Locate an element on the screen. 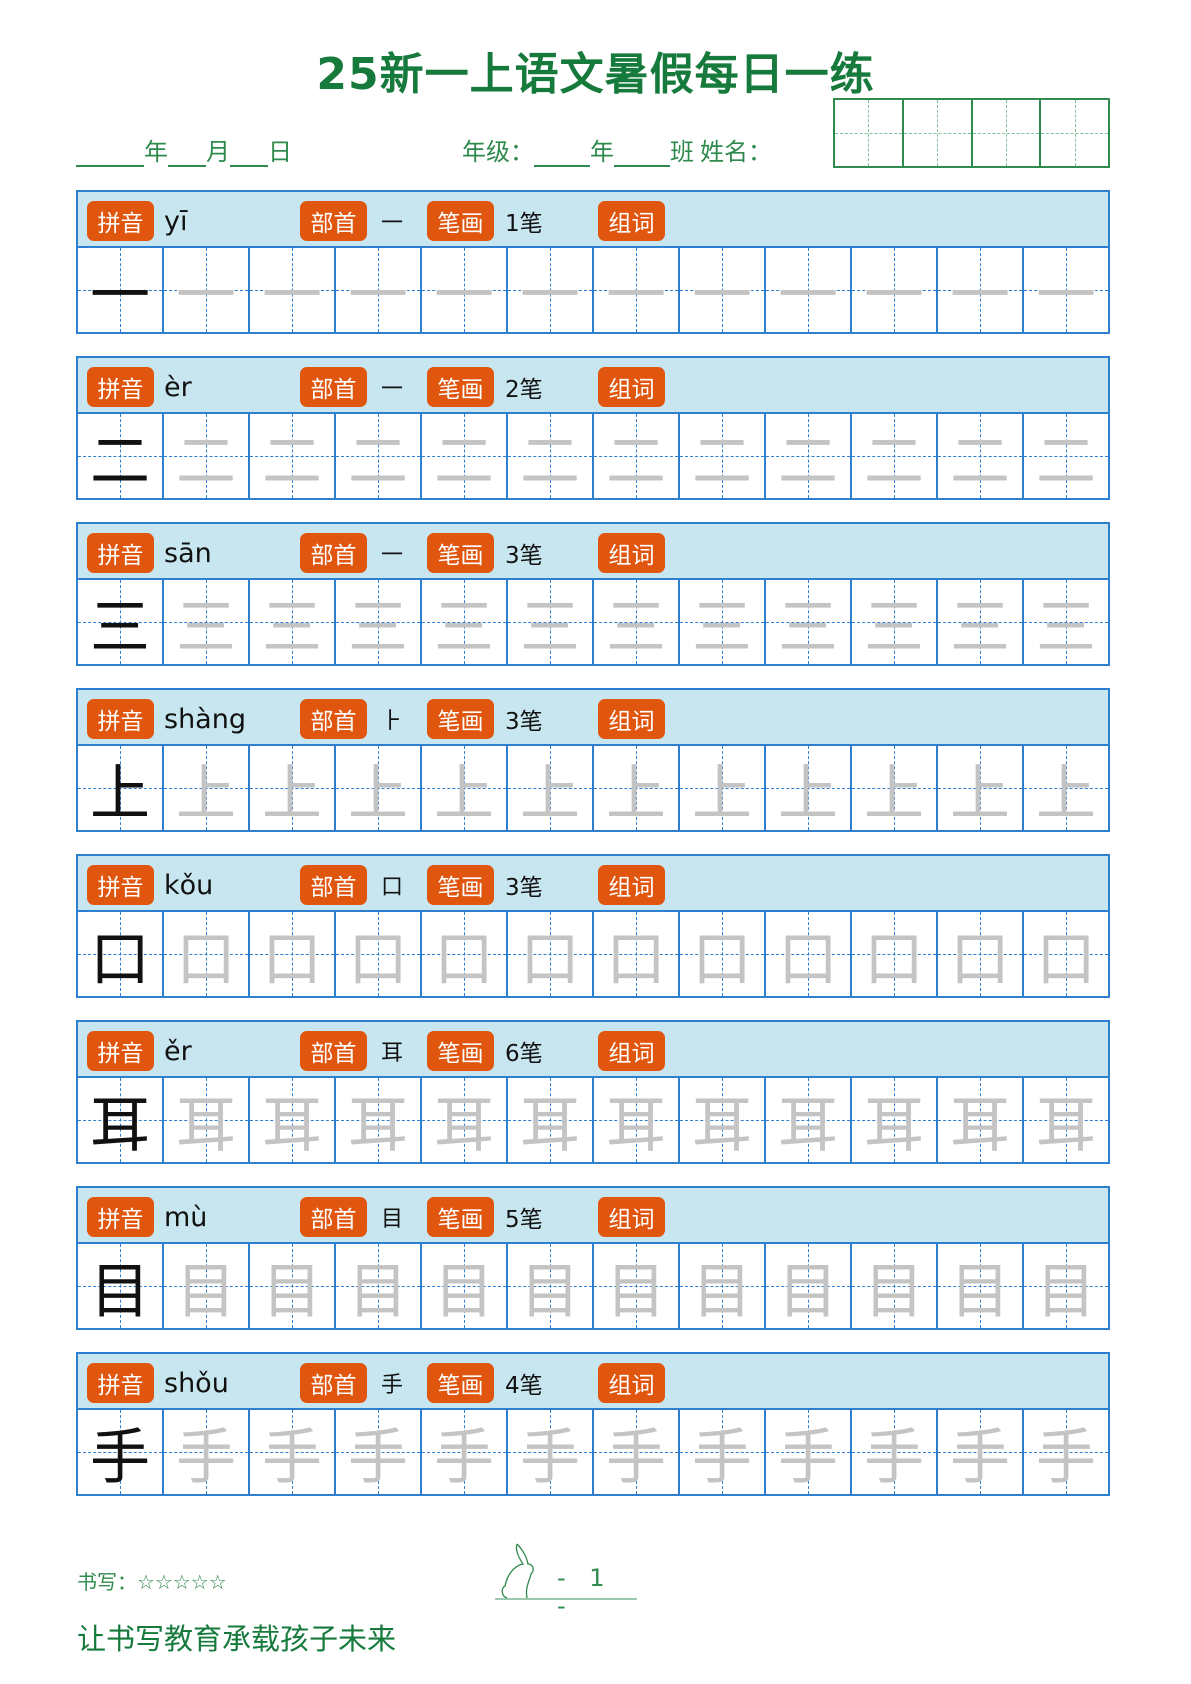 Image resolution: width=1191 pixels, height=1684 pixels. month-blank is located at coordinates (187, 153).